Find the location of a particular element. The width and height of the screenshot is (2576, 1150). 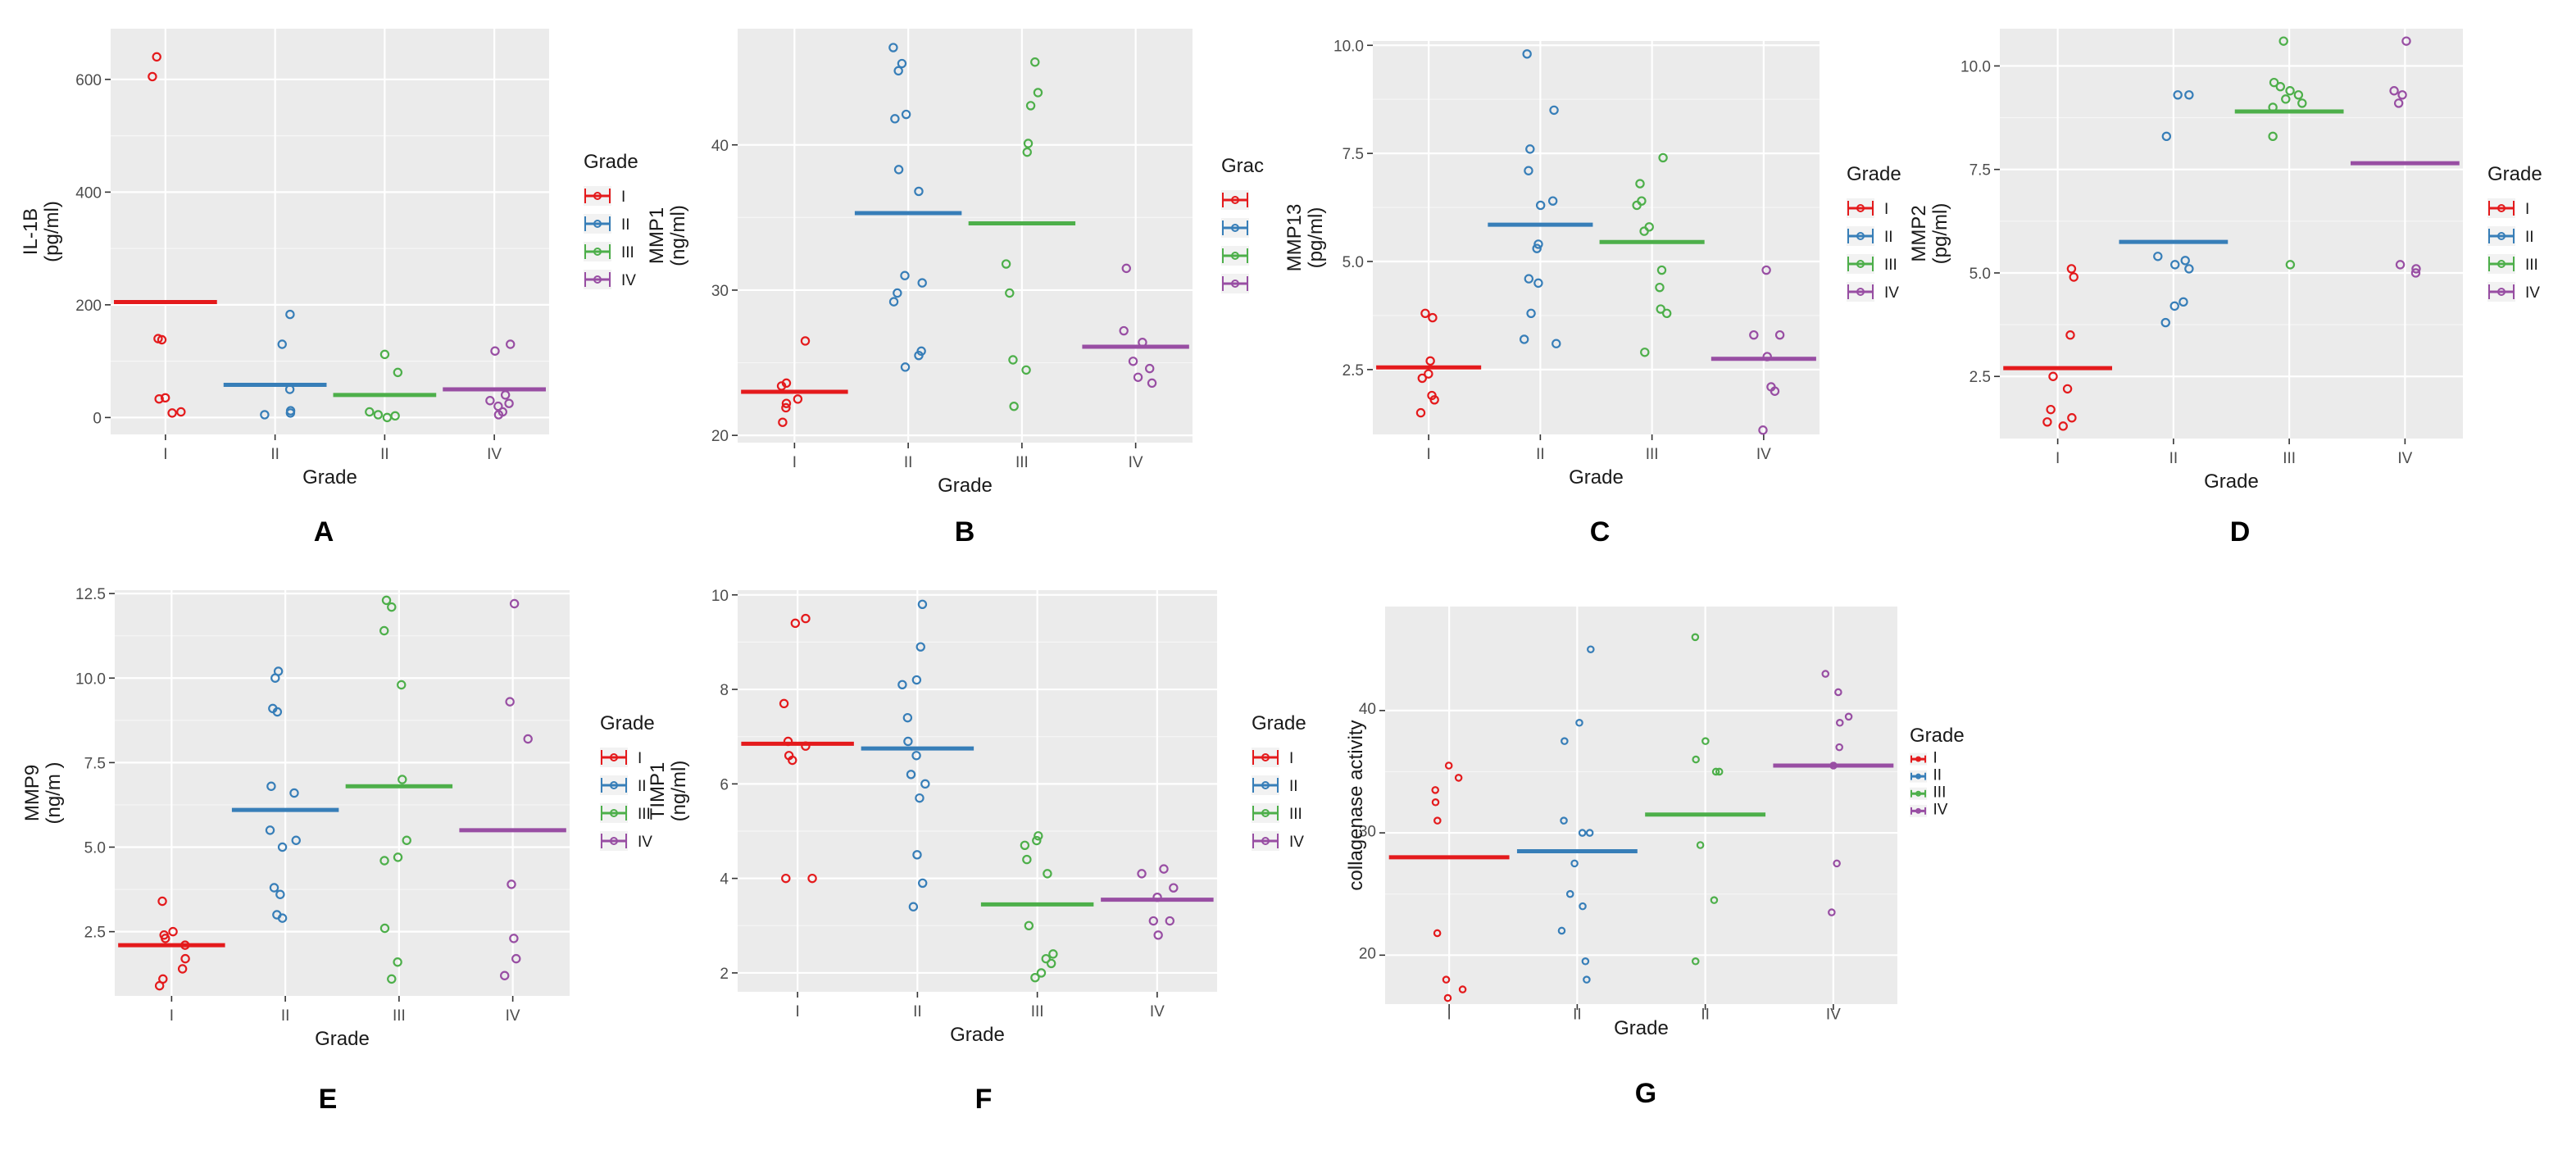

panel-label-f: F is located at coordinates (984, 1099).